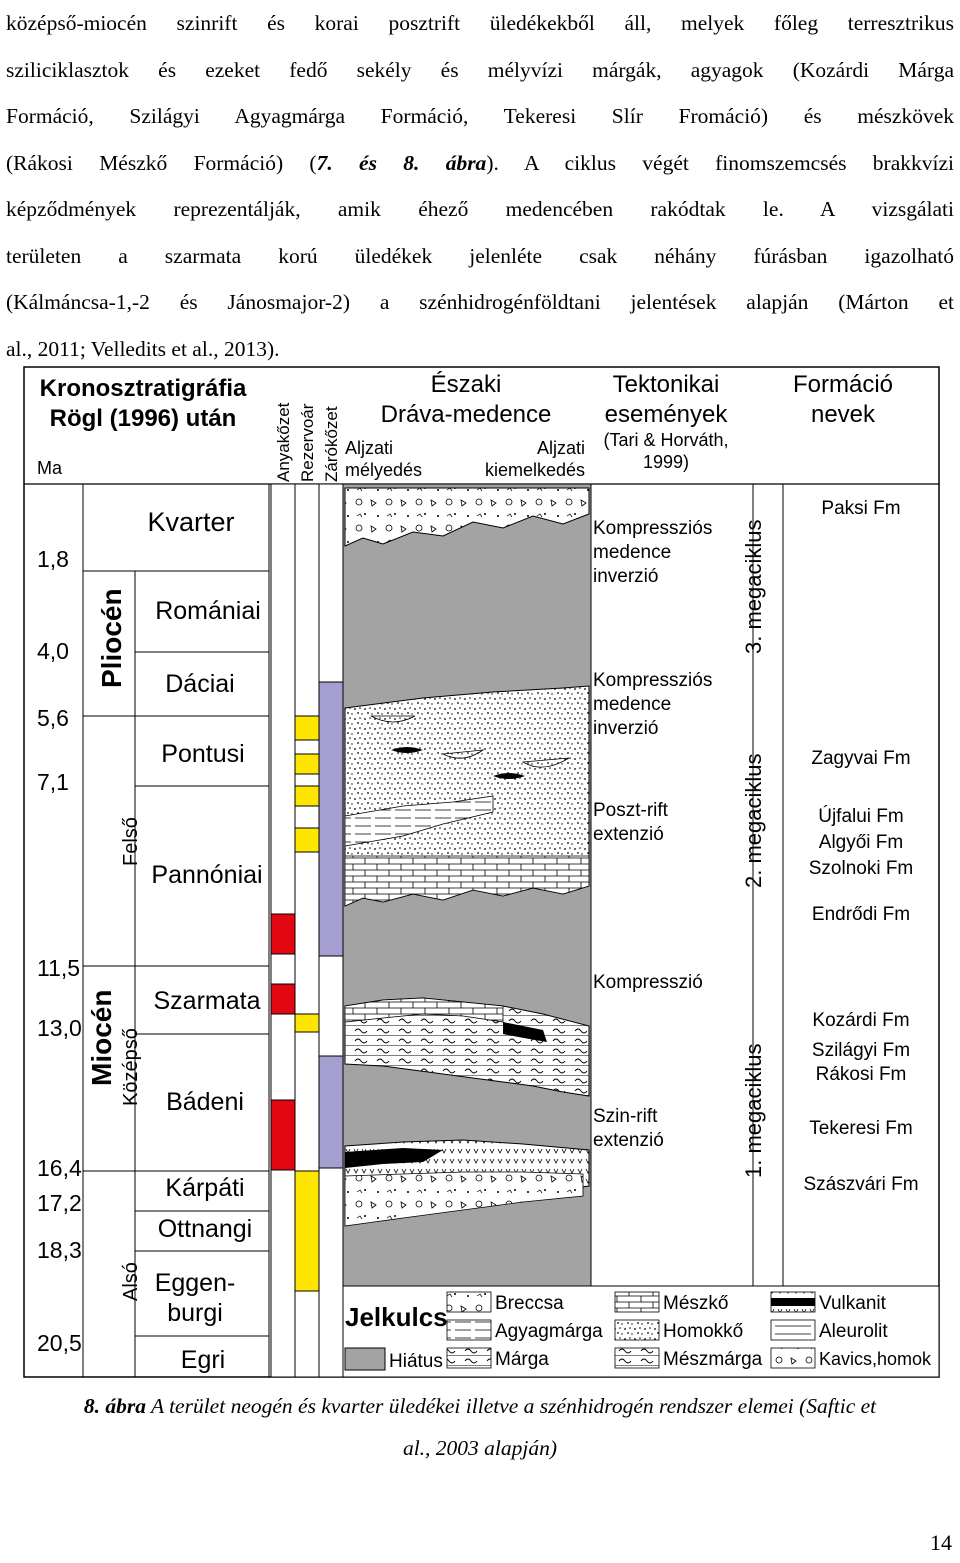 The image size is (960, 1563). What do you see at coordinates (203, 1360) in the screenshot?
I see `stage-label: Egri` at bounding box center [203, 1360].